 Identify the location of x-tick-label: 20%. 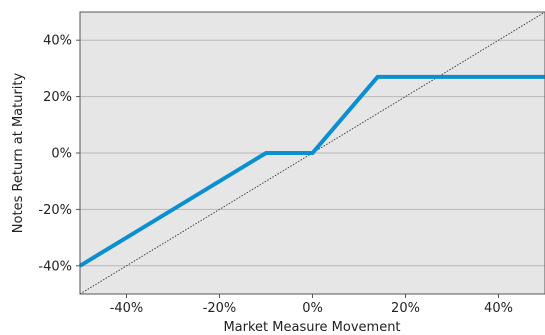
(405, 308).